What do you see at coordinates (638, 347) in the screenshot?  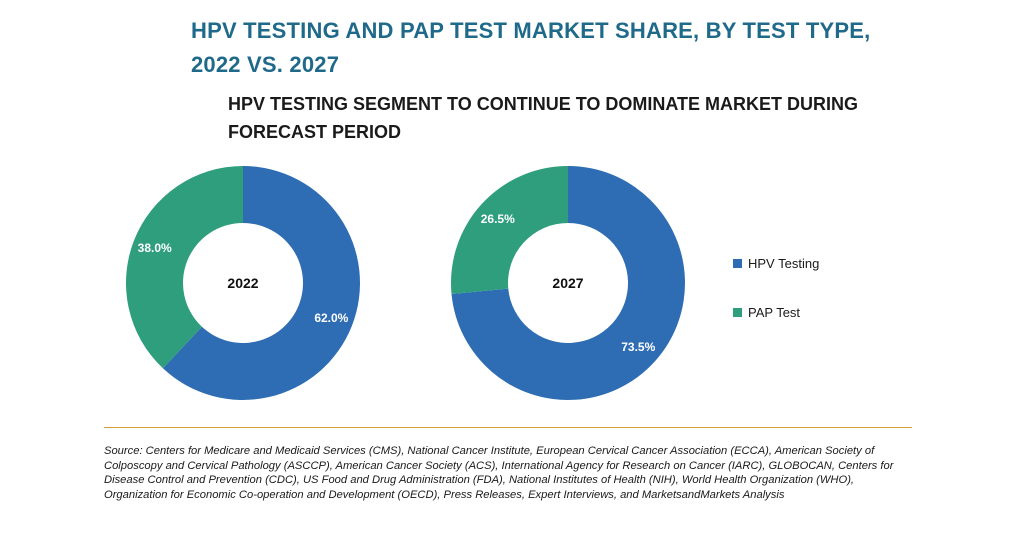 I see `slice-value-label: 73.5%` at bounding box center [638, 347].